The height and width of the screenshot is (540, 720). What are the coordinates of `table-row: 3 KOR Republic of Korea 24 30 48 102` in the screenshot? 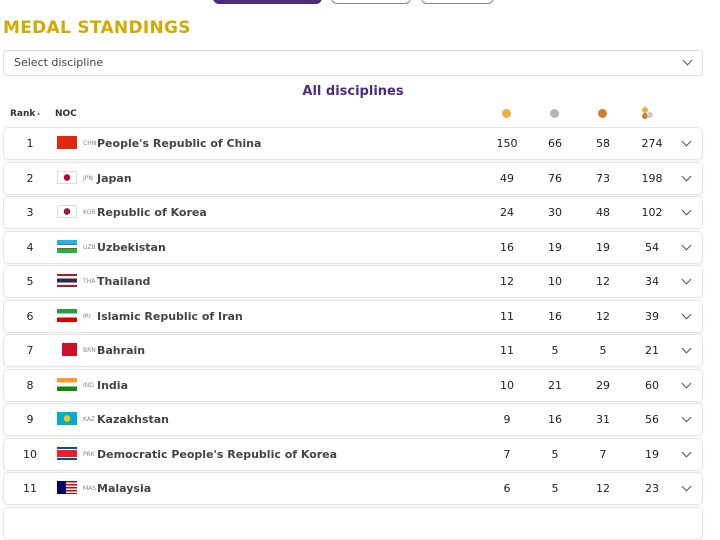 It's located at (353, 212).